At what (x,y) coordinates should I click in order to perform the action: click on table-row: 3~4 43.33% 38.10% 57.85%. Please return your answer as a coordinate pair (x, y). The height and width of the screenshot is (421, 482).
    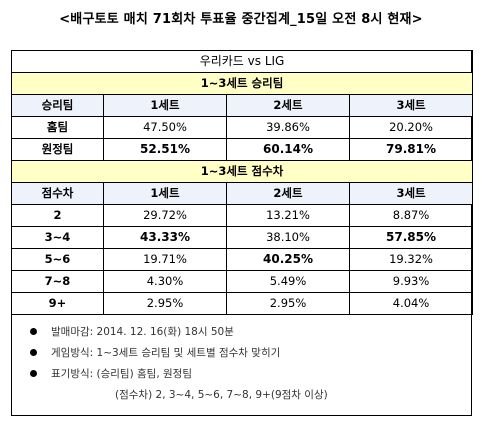
    Looking at the image, I should click on (242, 237).